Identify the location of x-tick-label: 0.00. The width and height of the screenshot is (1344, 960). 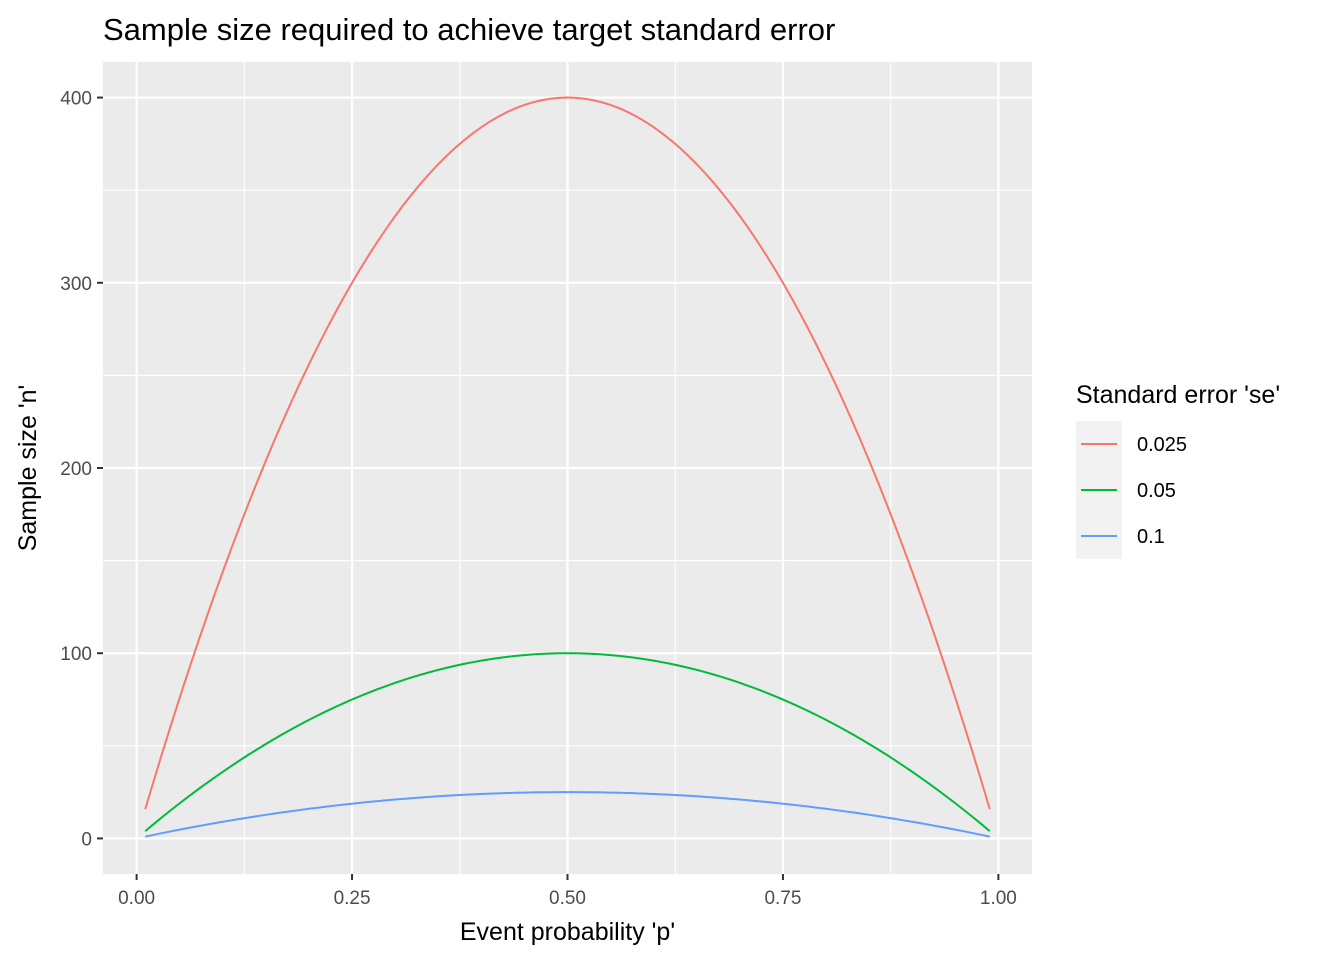
(136, 898).